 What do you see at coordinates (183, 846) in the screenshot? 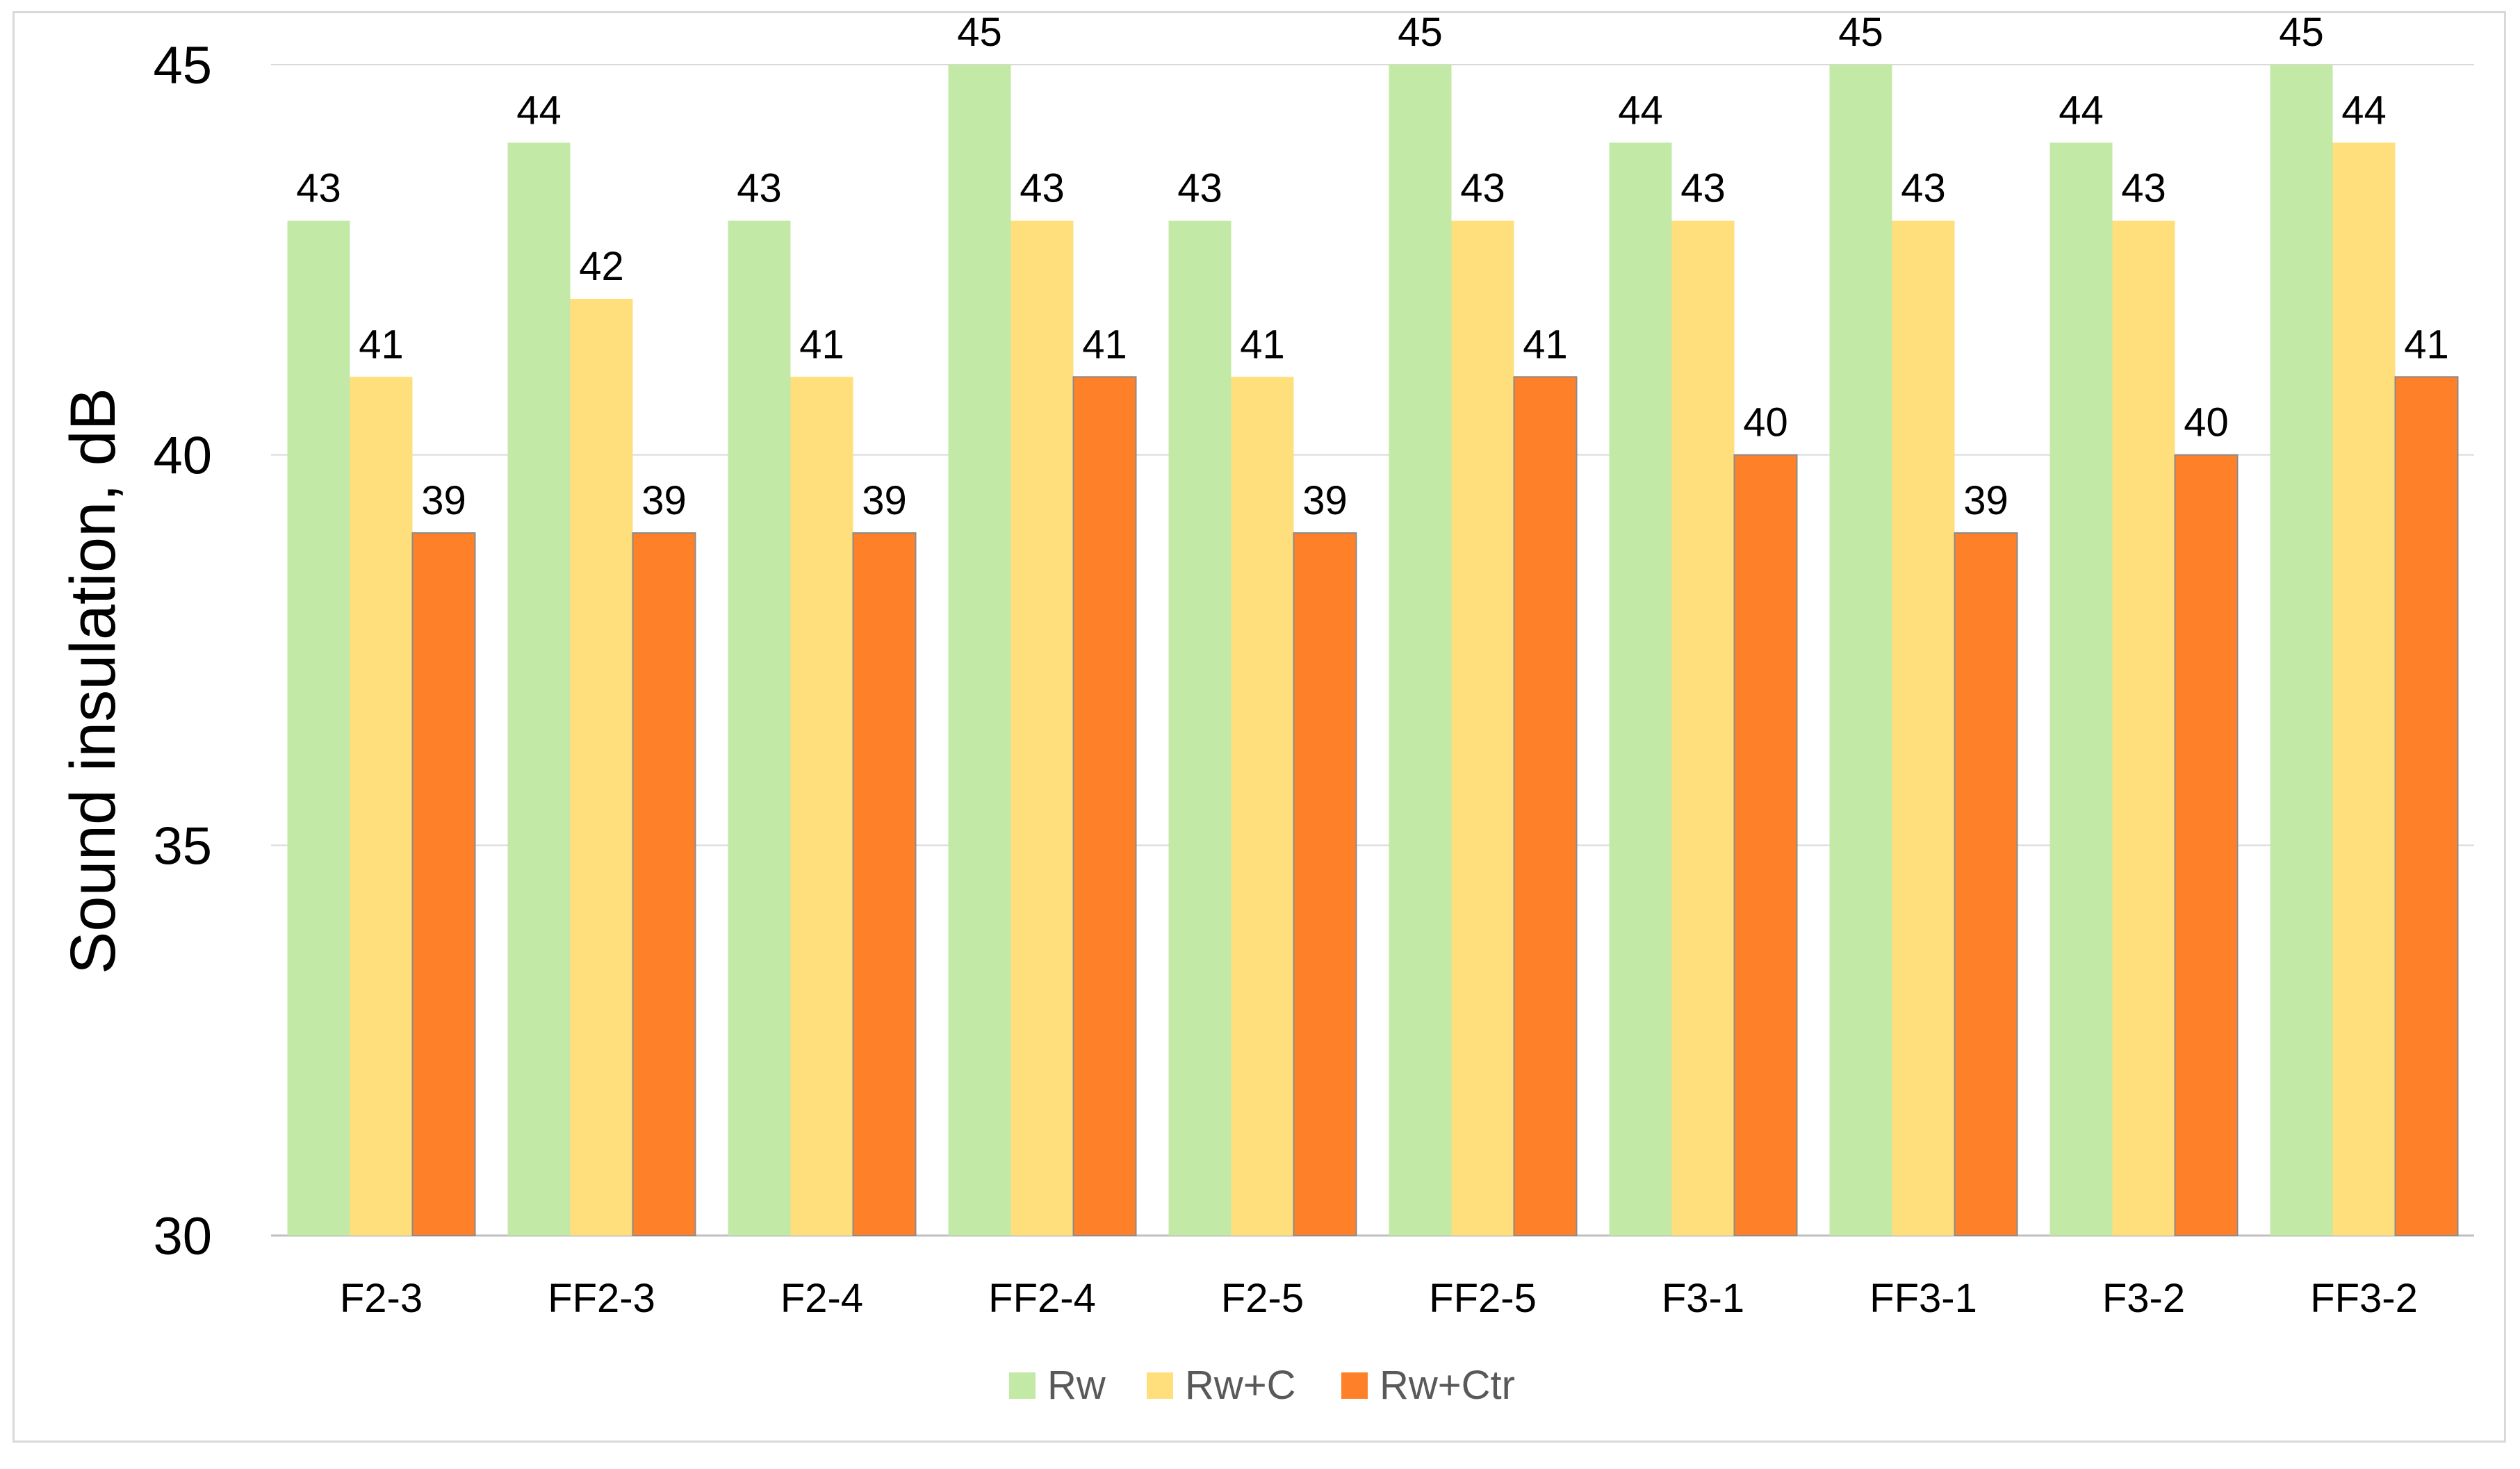
I see `y-tick-label: 35` at bounding box center [183, 846].